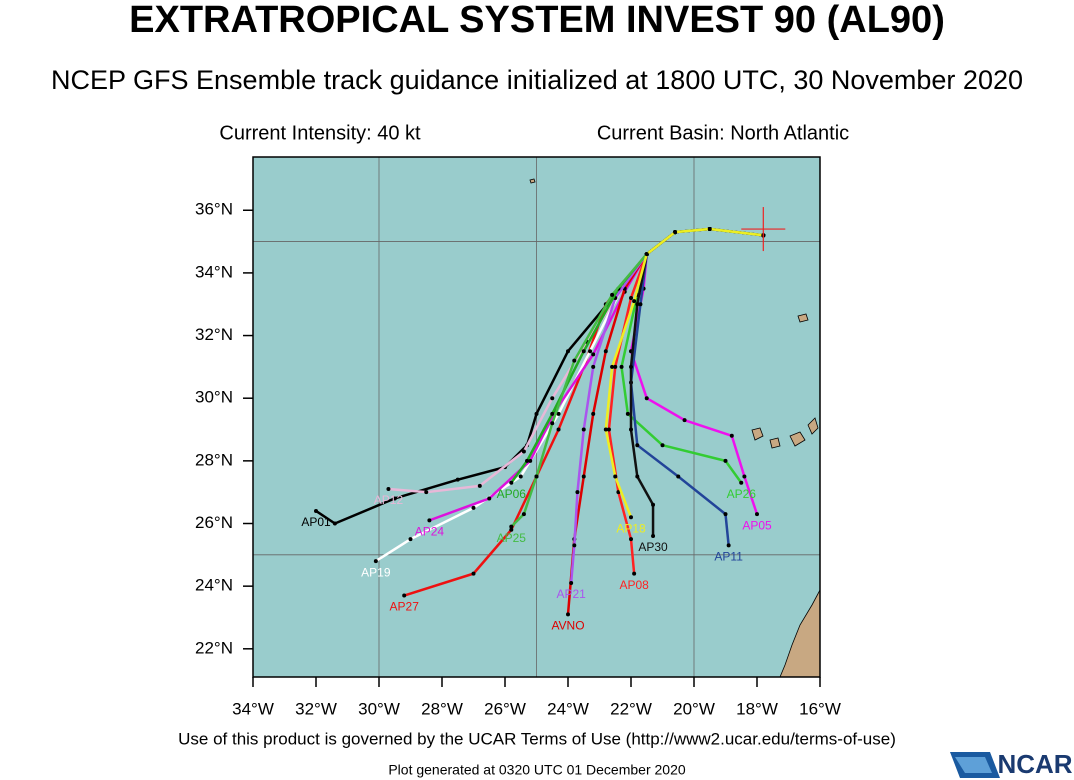 The width and height of the screenshot is (1074, 780). Describe the element at coordinates (214, 271) in the screenshot. I see `y-tick-label: 34°N` at that location.